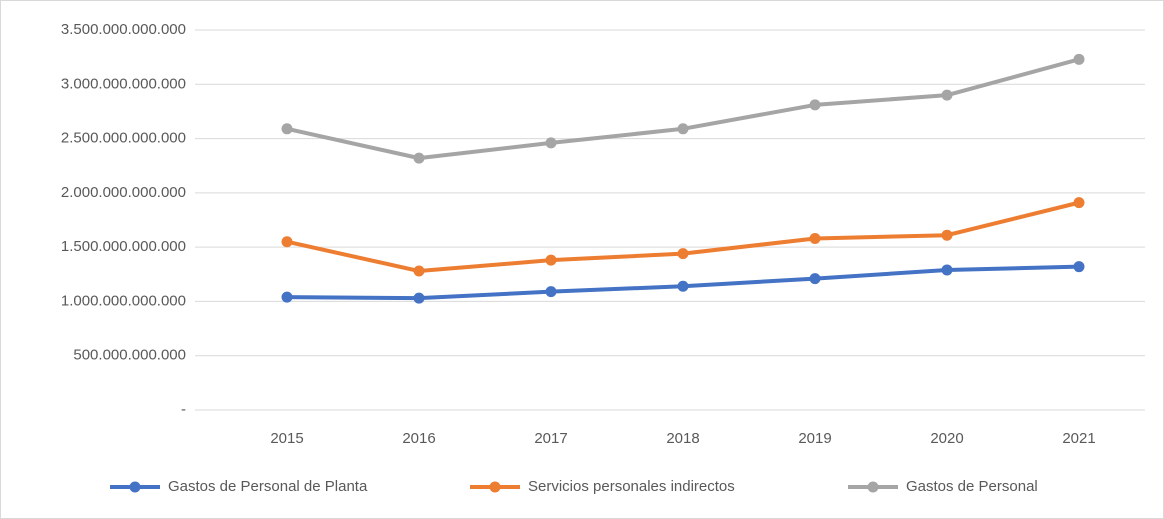 Image resolution: width=1164 pixels, height=519 pixels. Describe the element at coordinates (123, 138) in the screenshot. I see `y-tick-label: 2.500.000.000.000` at that location.